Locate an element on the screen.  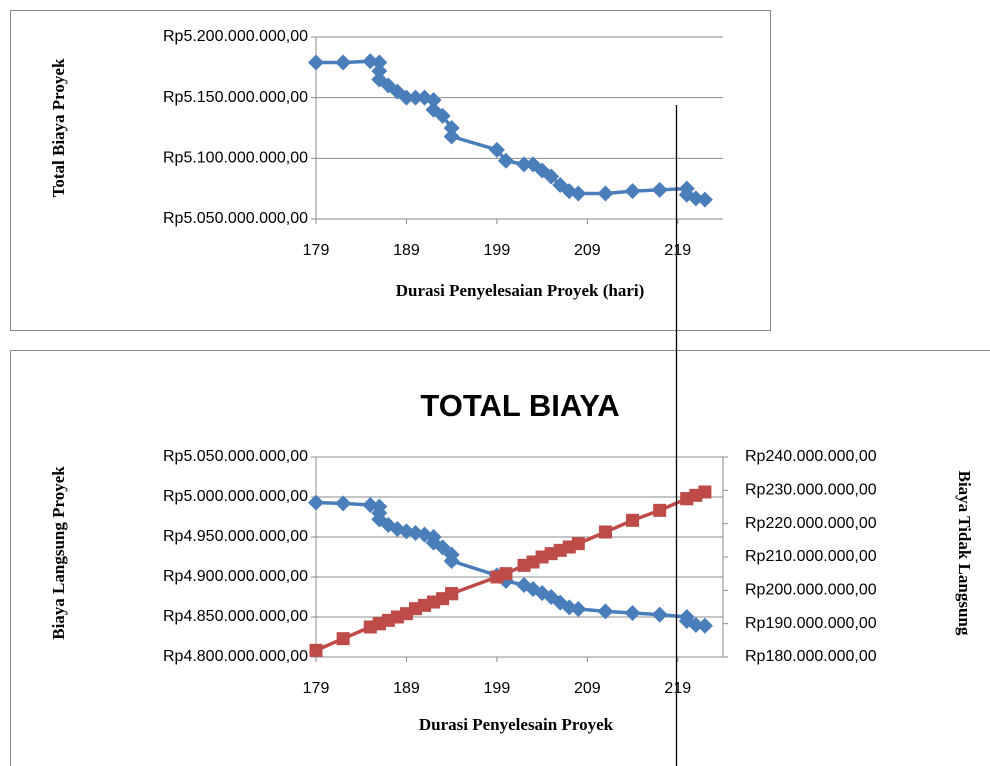
y2-tick-label: Rp230.000.000,00 is located at coordinates (811, 490).